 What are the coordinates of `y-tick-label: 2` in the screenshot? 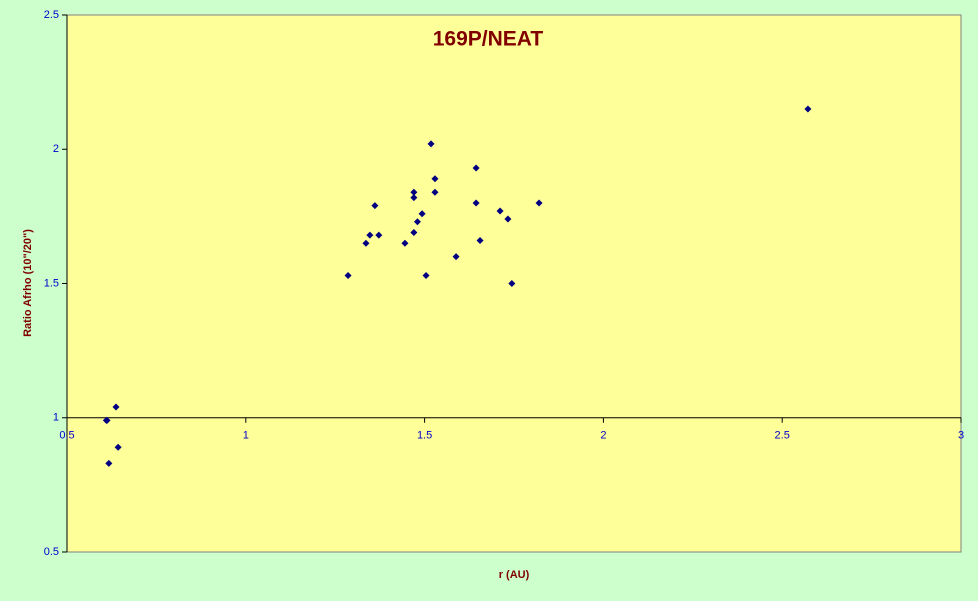 It's located at (56, 149).